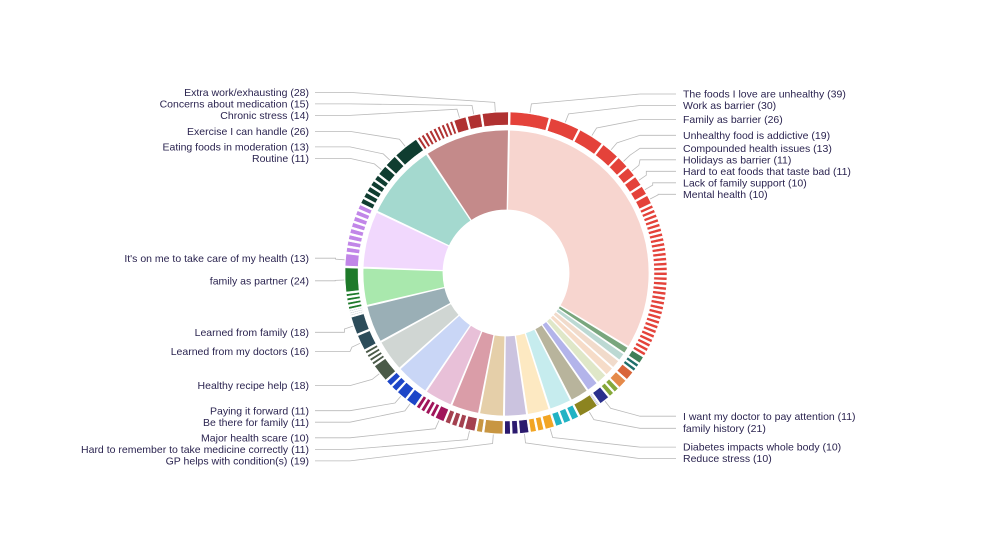 The width and height of the screenshot is (991, 550). Describe the element at coordinates (256, 423) in the screenshot. I see `slice-label: Be there for family (11)` at that location.